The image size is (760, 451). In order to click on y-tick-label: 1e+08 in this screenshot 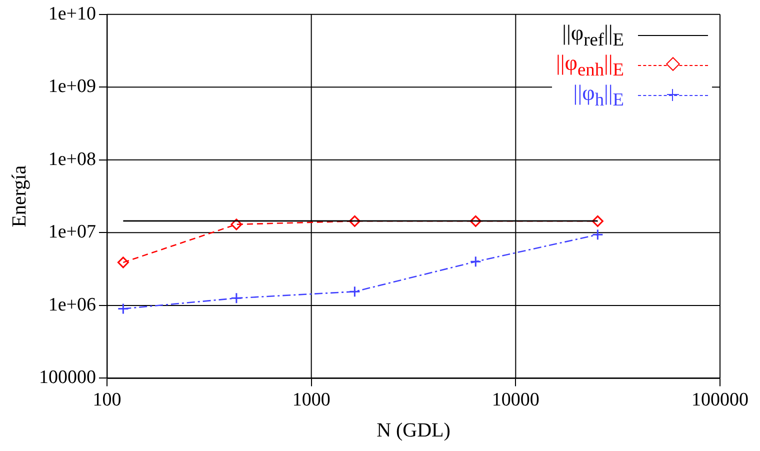, I will do `click(72, 159)`.